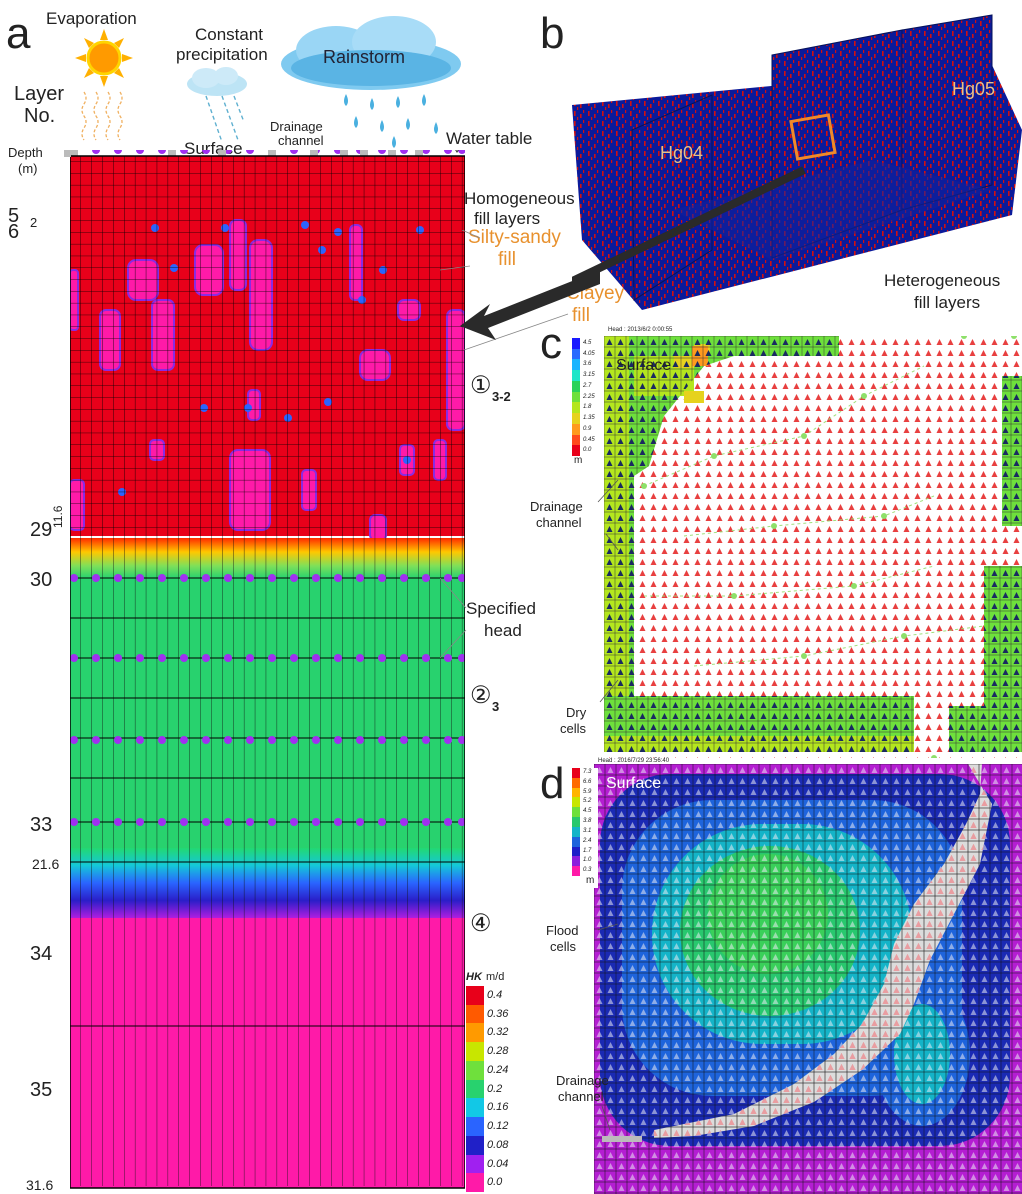 The width and height of the screenshot is (1022, 1194). I want to click on hk-legend-value: 0.36, so click(498, 1013).